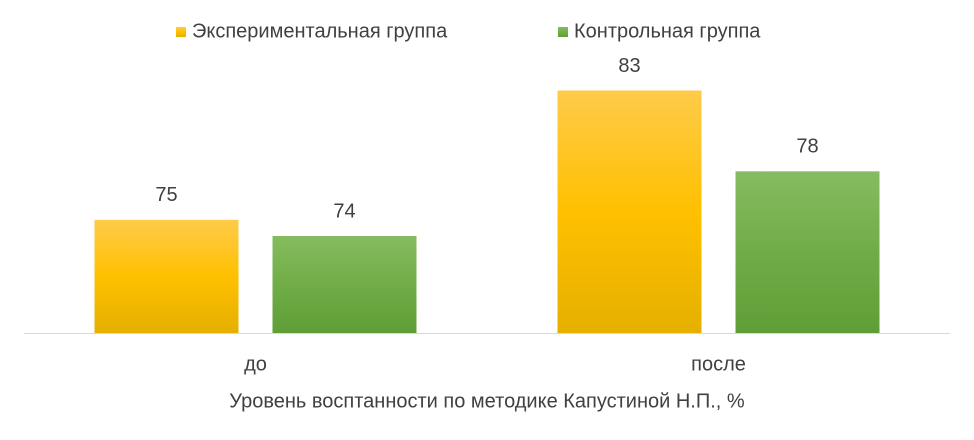 The height and width of the screenshot is (440, 974). Describe the element at coordinates (667, 31) in the screenshot. I see `legend-label: Контрольная группа` at that location.